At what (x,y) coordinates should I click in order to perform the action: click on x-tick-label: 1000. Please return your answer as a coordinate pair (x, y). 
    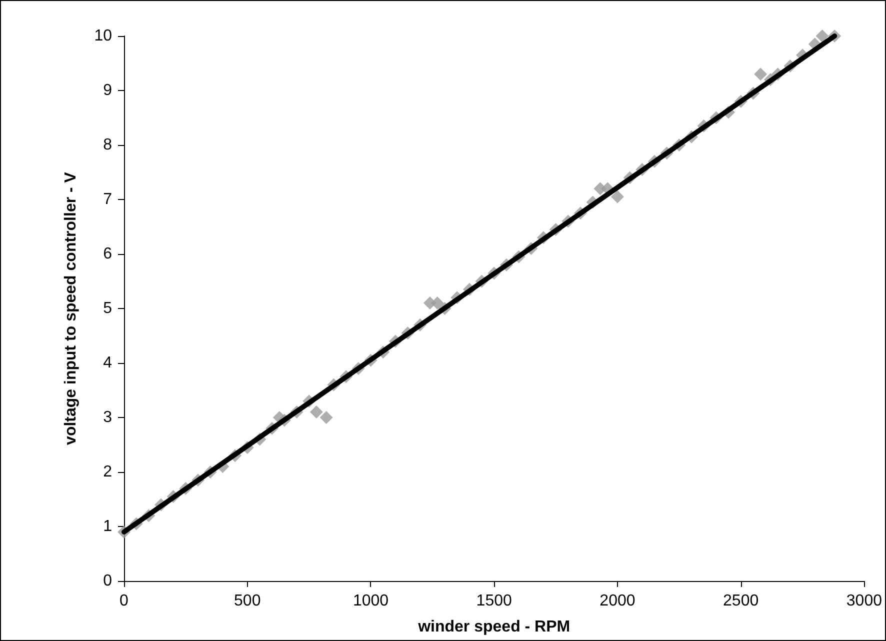
    Looking at the image, I should click on (370, 601).